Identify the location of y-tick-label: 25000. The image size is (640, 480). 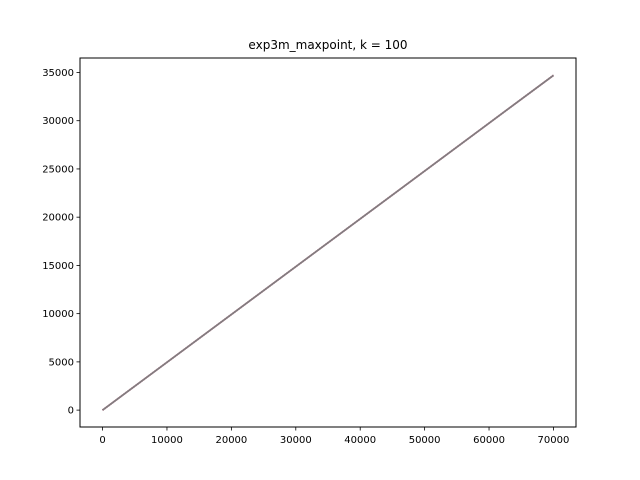
(58, 169).